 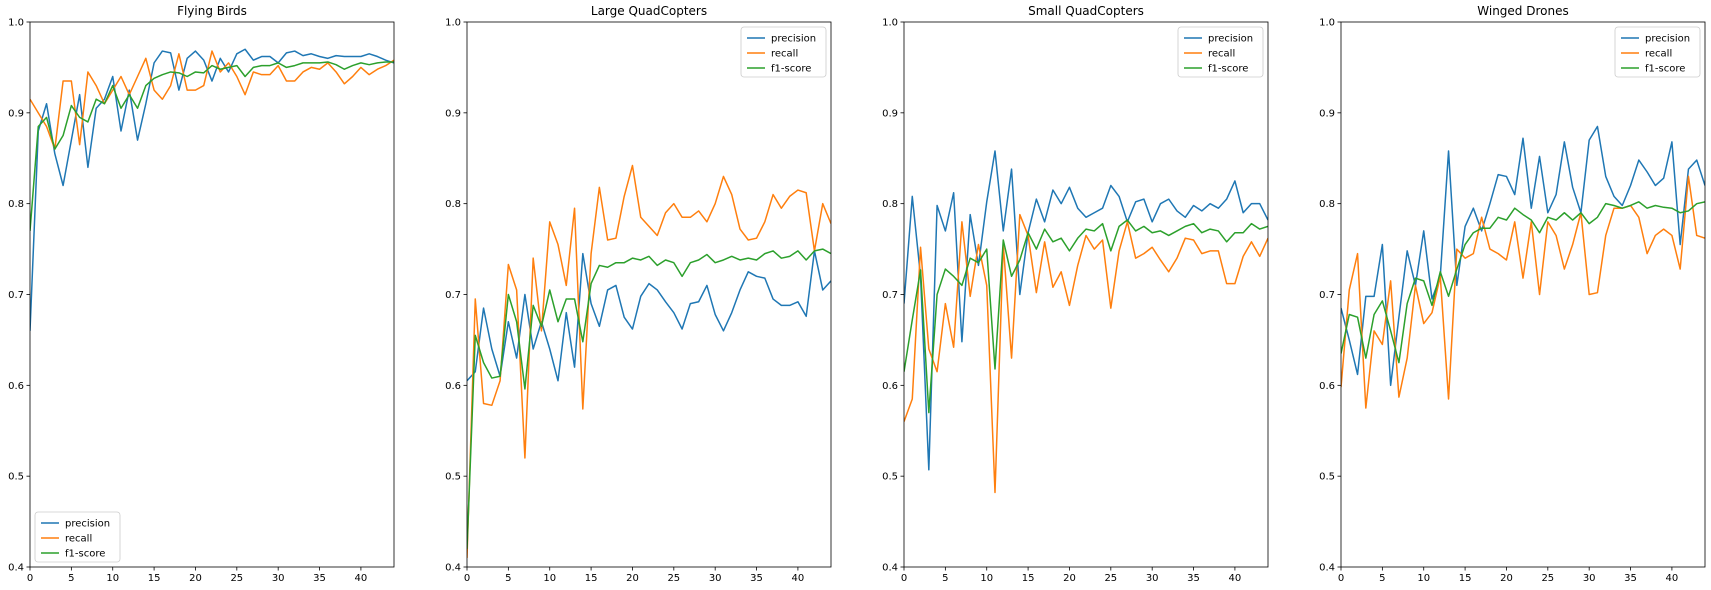 I want to click on chart-title: Large QuadCopters, so click(x=649, y=11).